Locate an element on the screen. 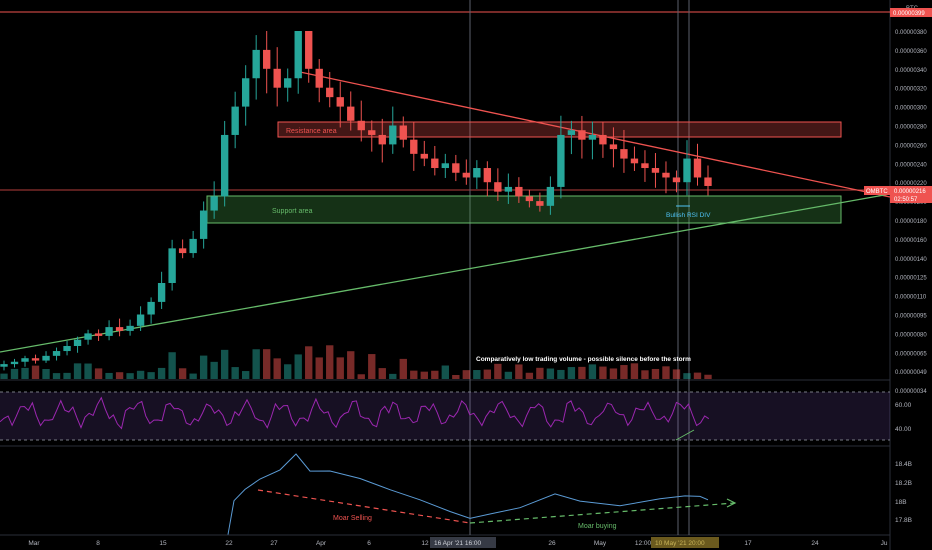  top-value-badge is located at coordinates (911, 12).